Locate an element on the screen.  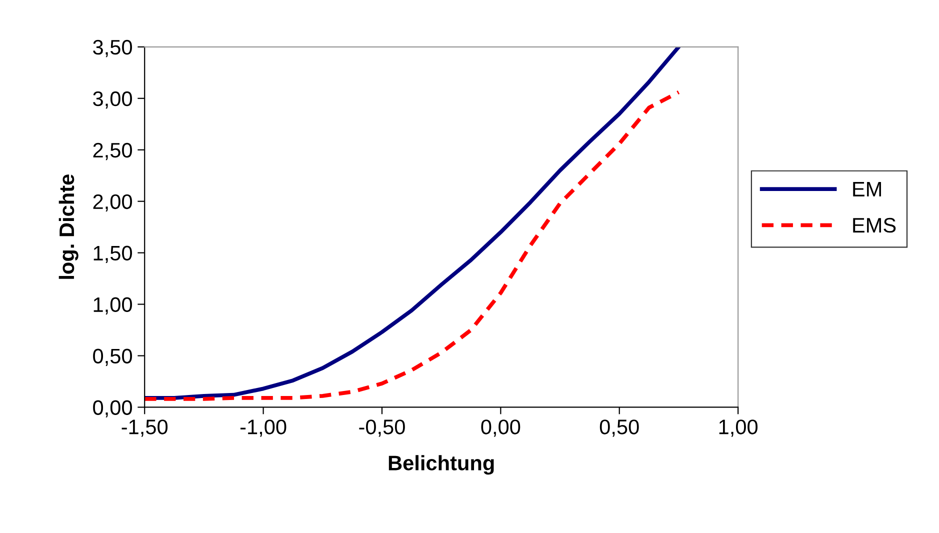
x-tick-label: 1,00 is located at coordinates (738, 428).